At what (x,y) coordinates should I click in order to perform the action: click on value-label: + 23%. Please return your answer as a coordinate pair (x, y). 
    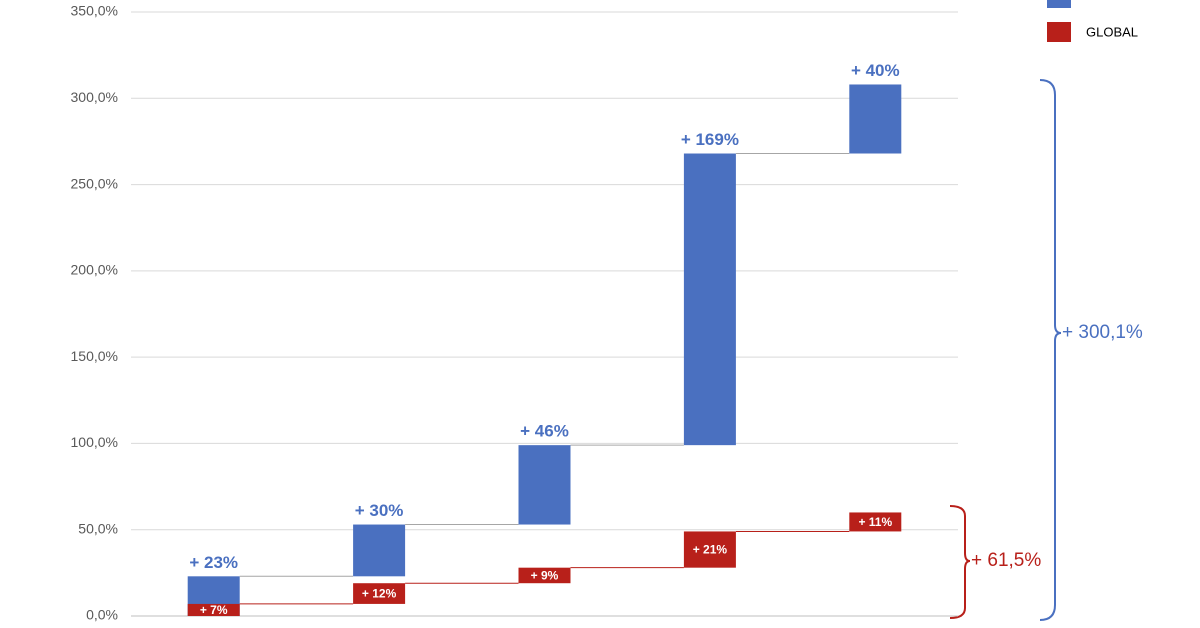
    Looking at the image, I should click on (213, 562).